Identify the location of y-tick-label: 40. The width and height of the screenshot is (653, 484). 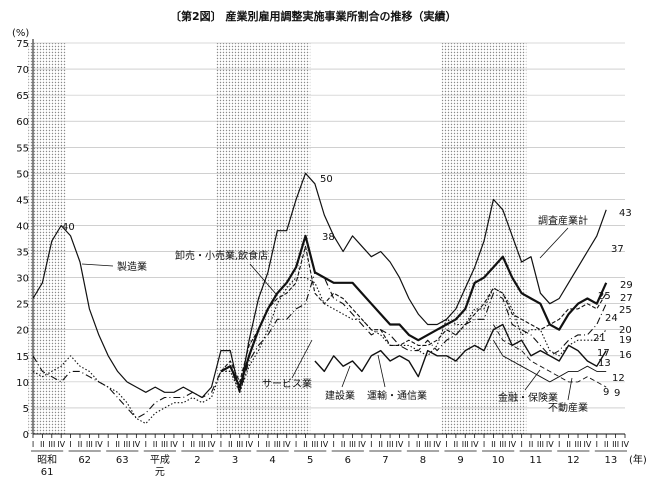
(22, 226).